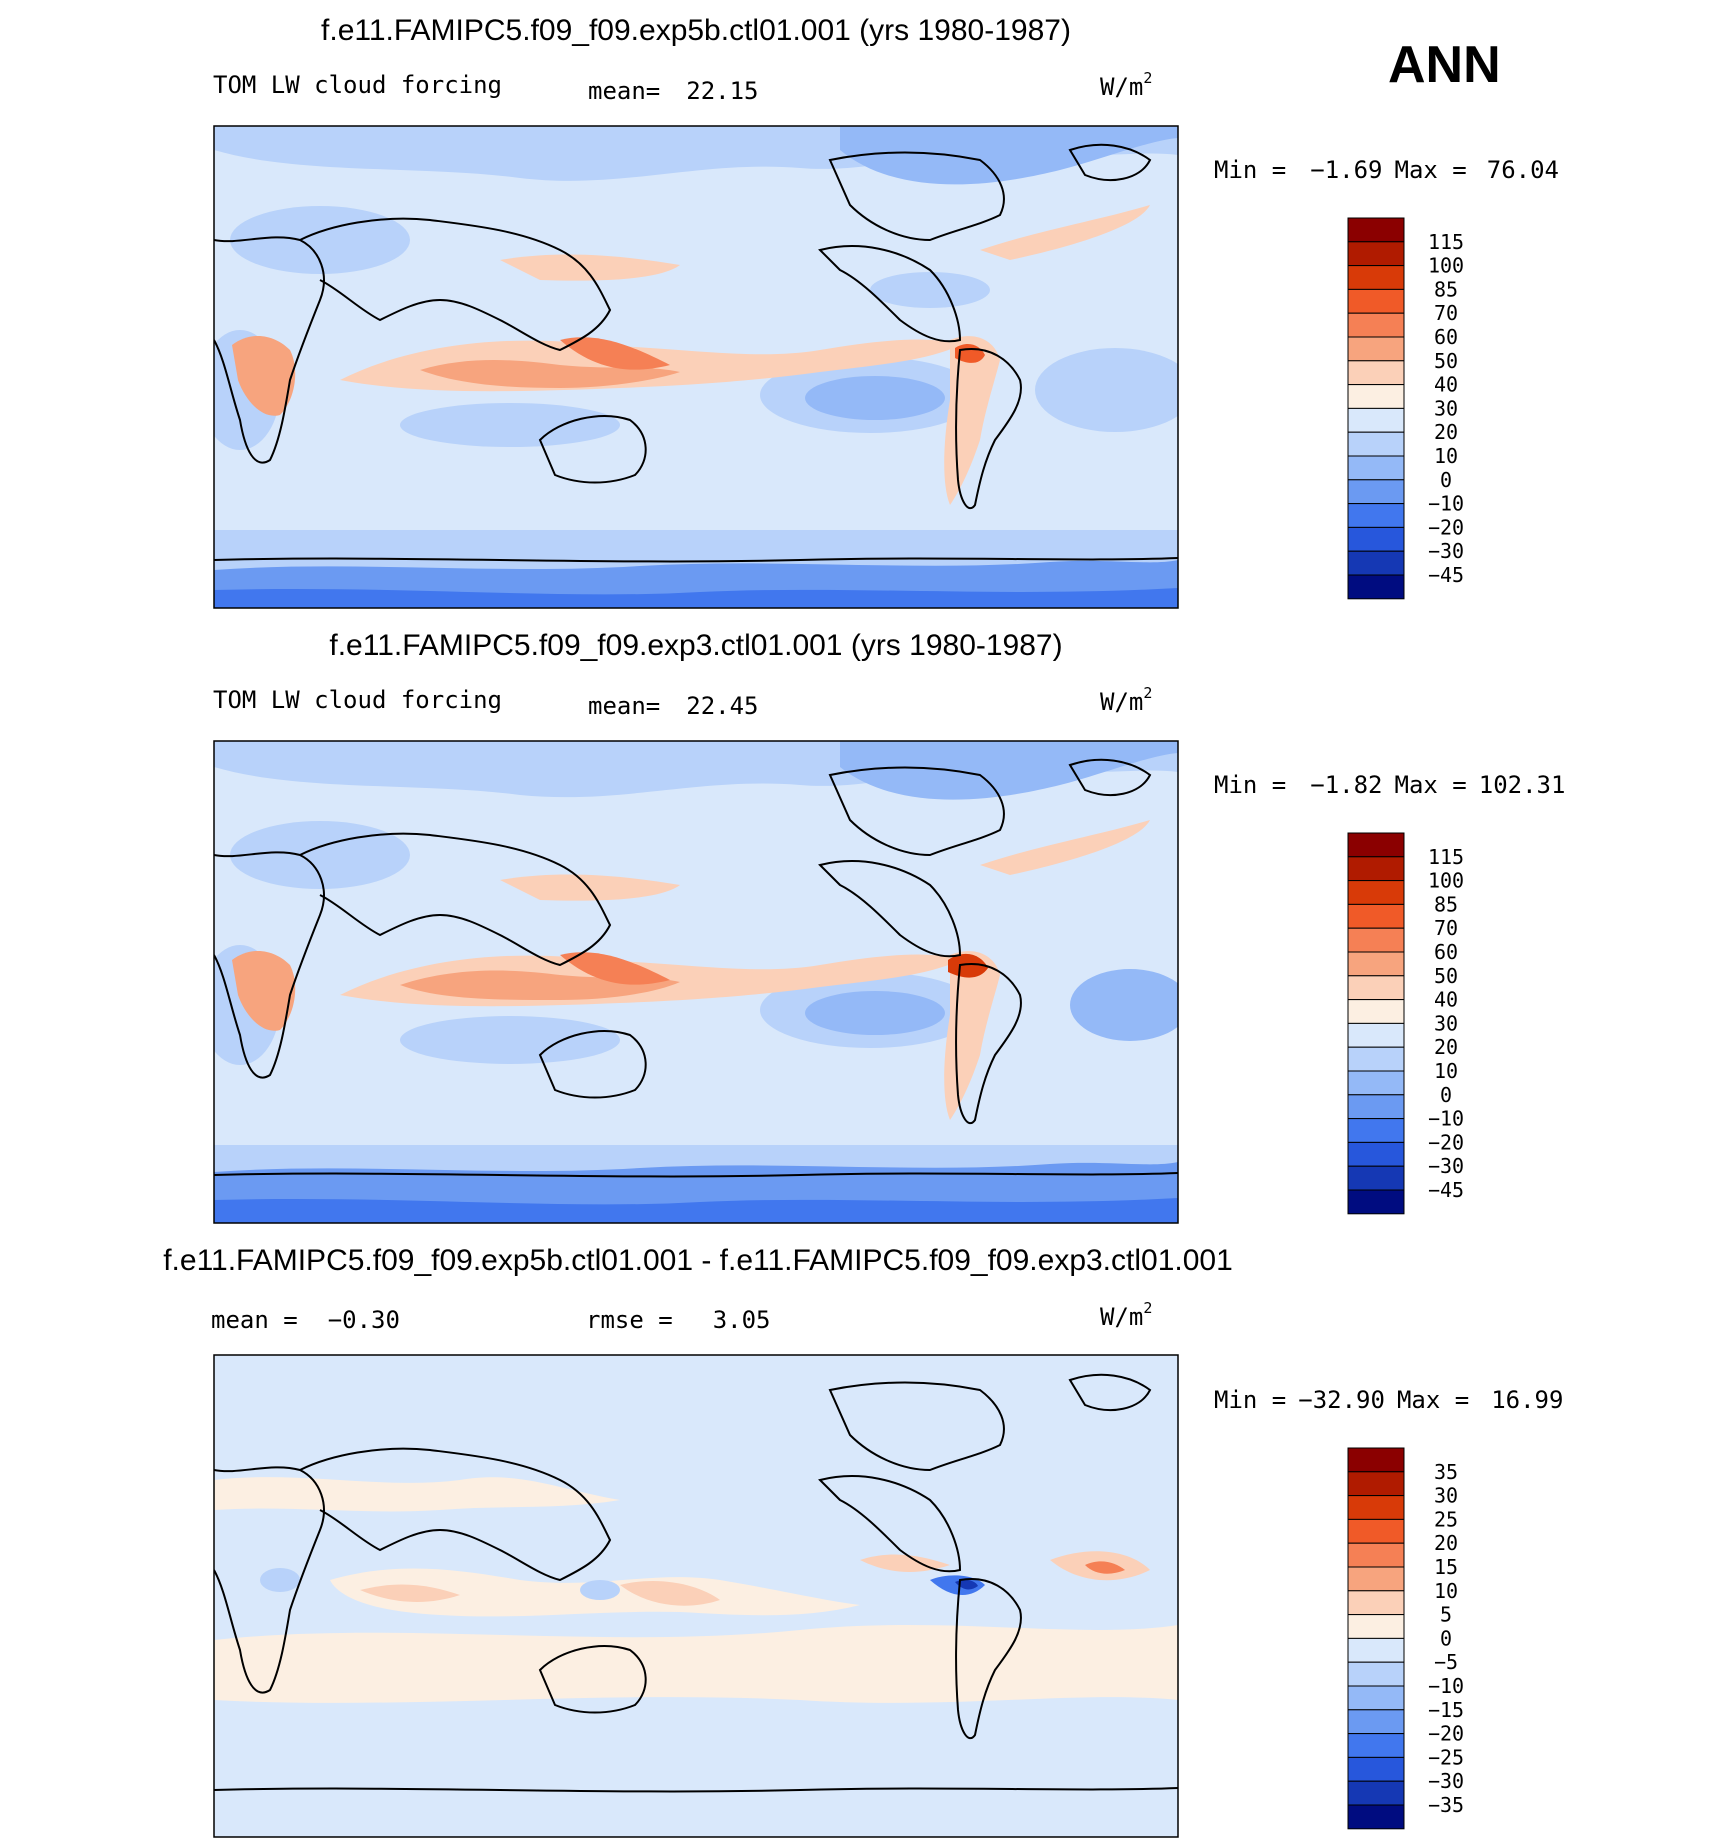 The image size is (1710, 1841). What do you see at coordinates (1446, 1805) in the screenshot?
I see `colorbar-tick-label: −35` at bounding box center [1446, 1805].